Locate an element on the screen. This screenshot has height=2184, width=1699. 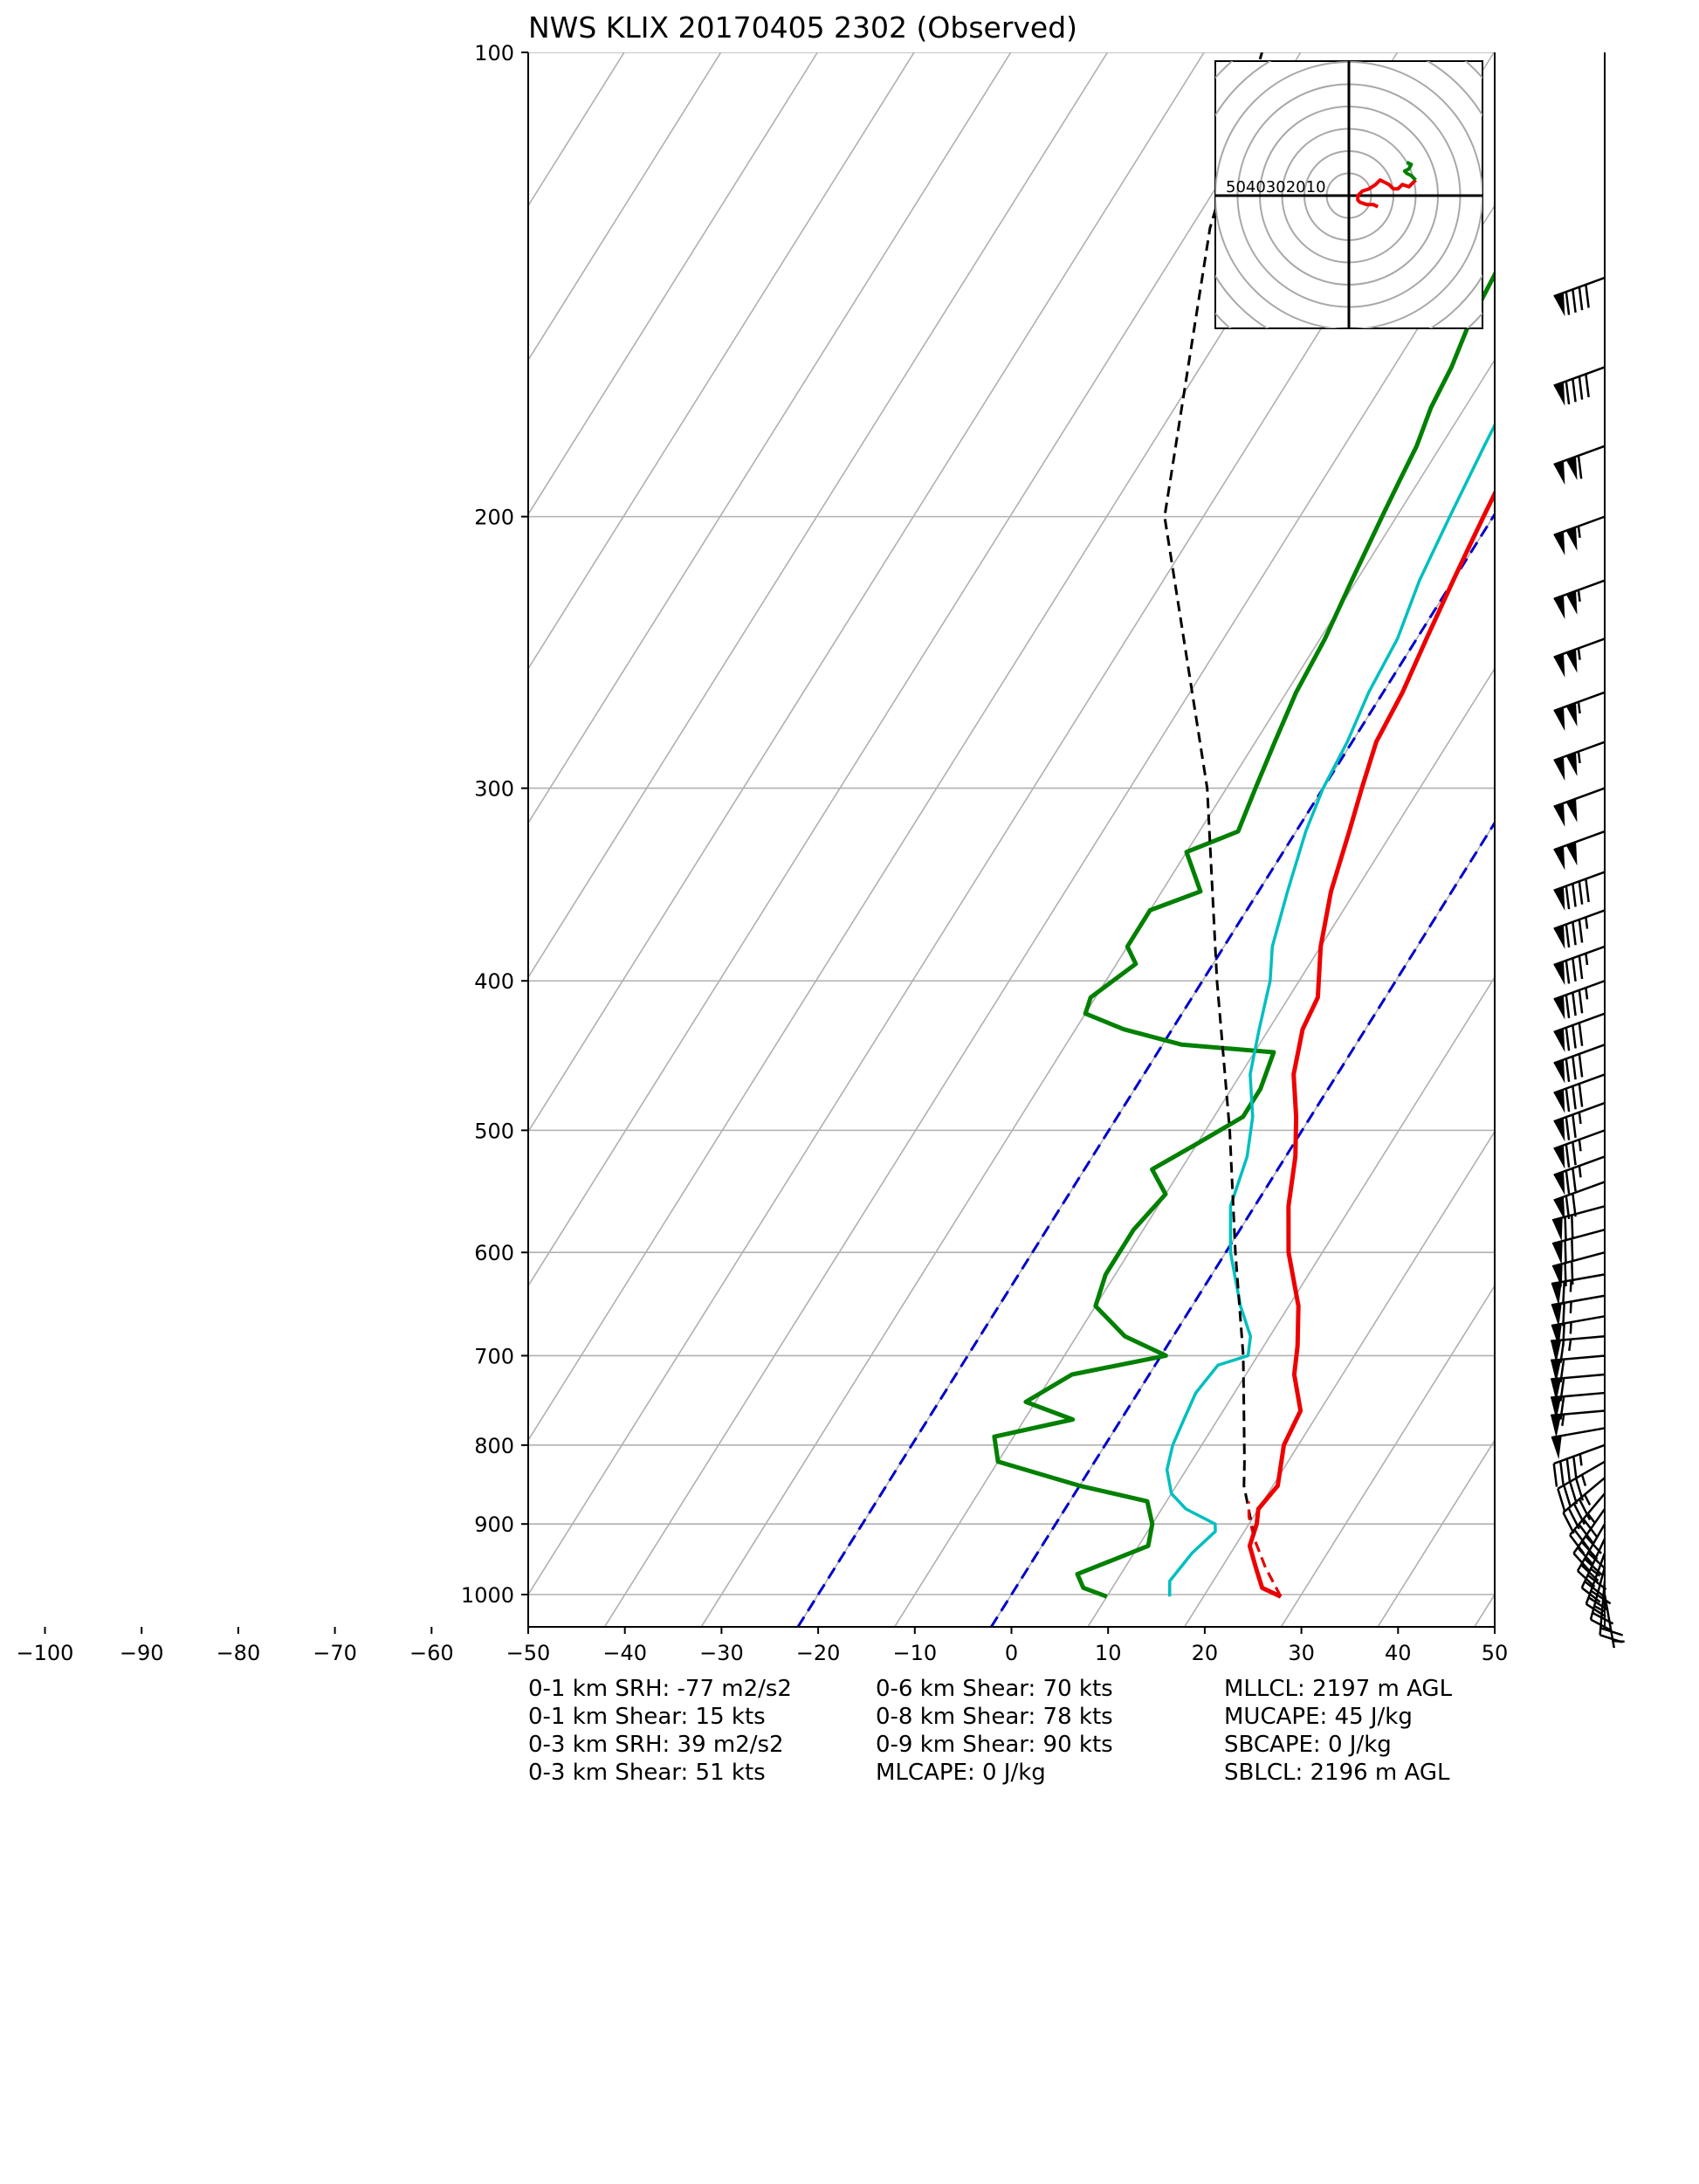
blue-dashed-reference-line is located at coordinates (1242, 1223).